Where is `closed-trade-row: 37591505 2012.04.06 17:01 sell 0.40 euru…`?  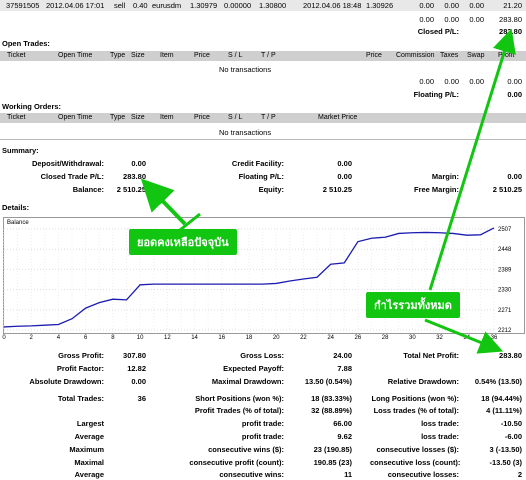
closed-trade-row: 37591505 2012.04.06 17:01 sell 0.40 euru… is located at coordinates (263, 5).